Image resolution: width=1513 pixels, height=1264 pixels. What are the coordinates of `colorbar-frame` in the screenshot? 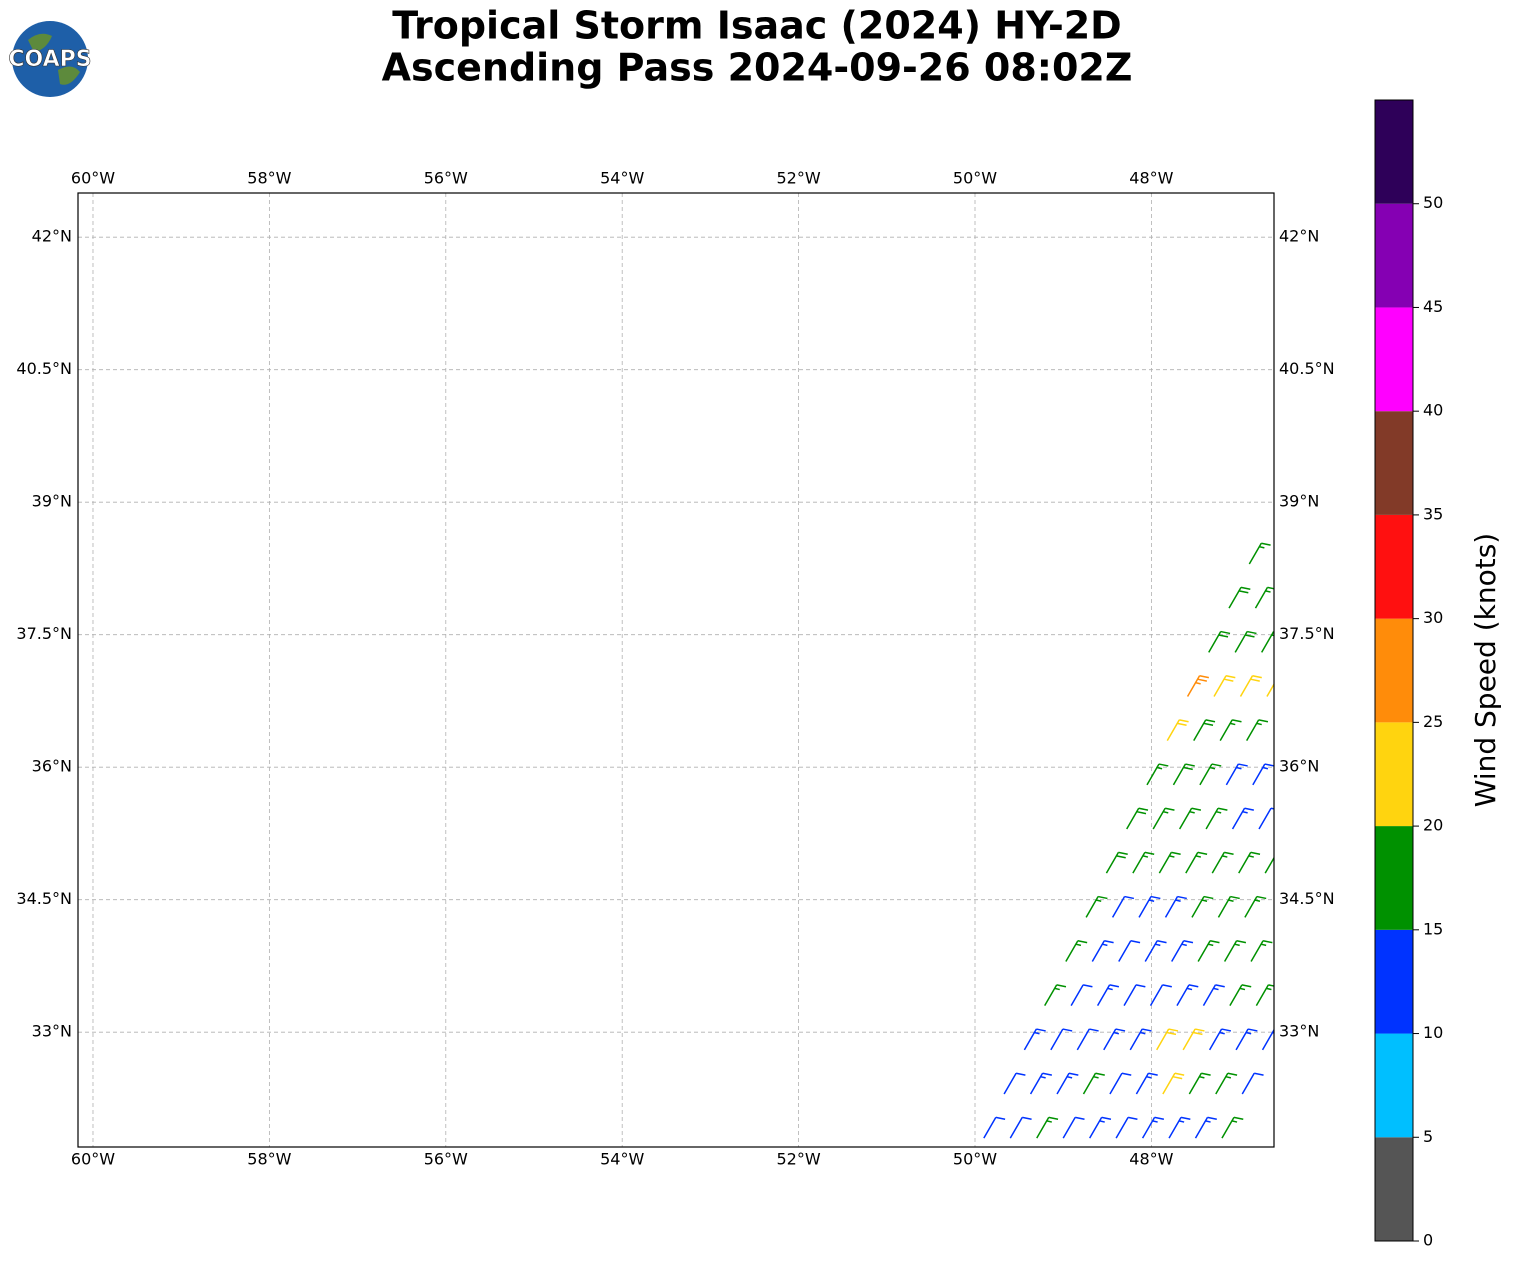 It's located at (1394, 670).